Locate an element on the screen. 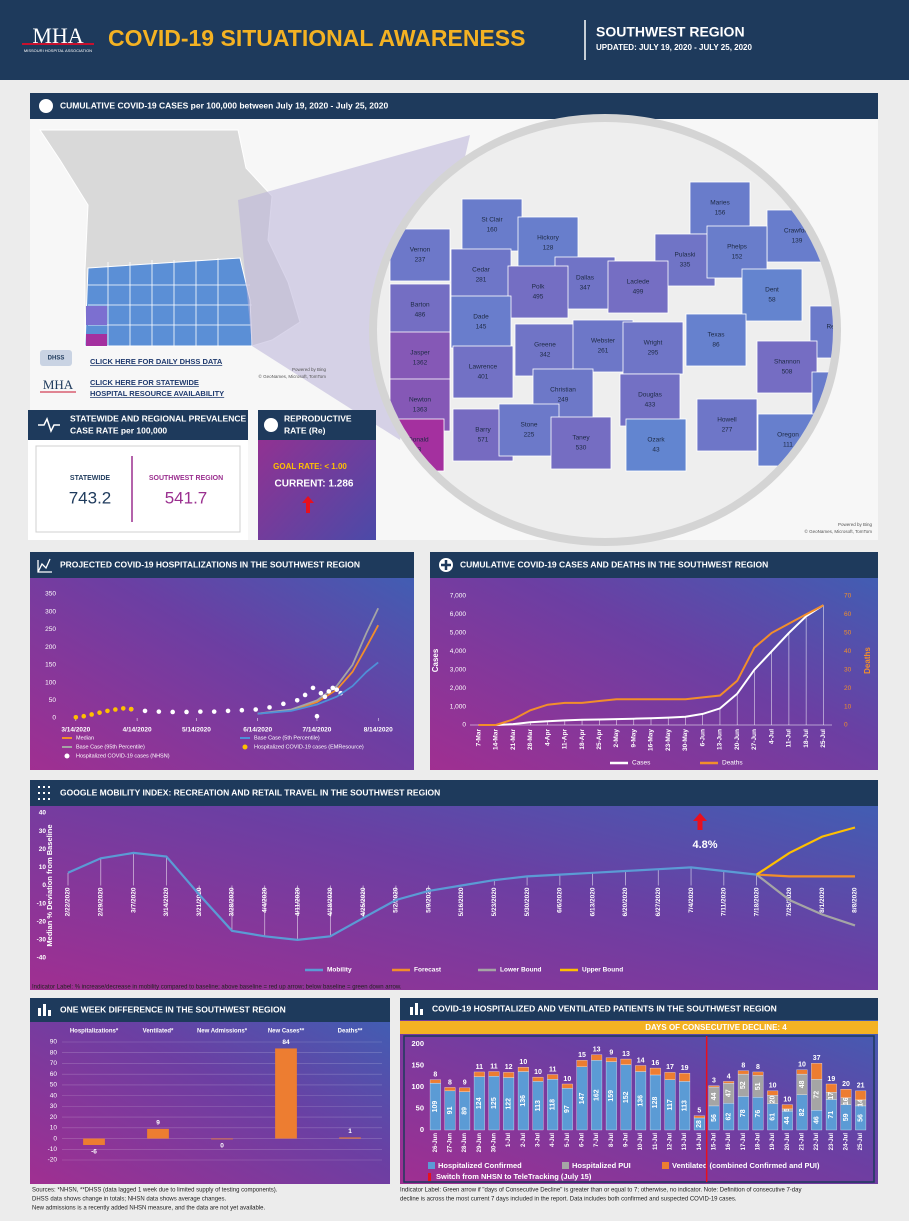 This screenshot has width=909, height=1221. x-tick-label: 5-Jul is located at coordinates (568, 1140).